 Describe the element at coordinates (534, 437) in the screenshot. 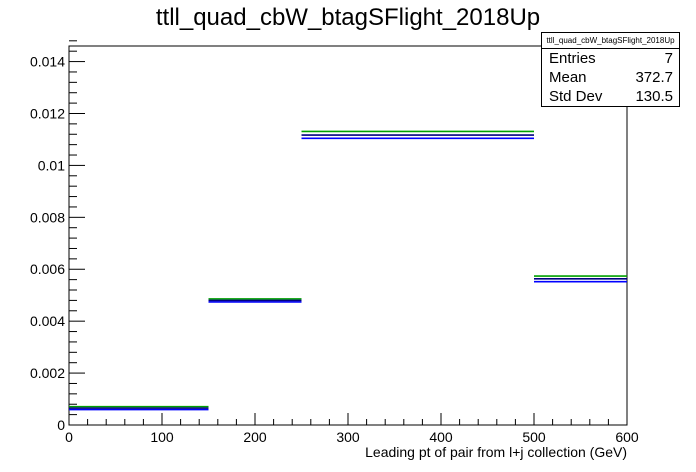

I see `x-tick-label: 500` at that location.